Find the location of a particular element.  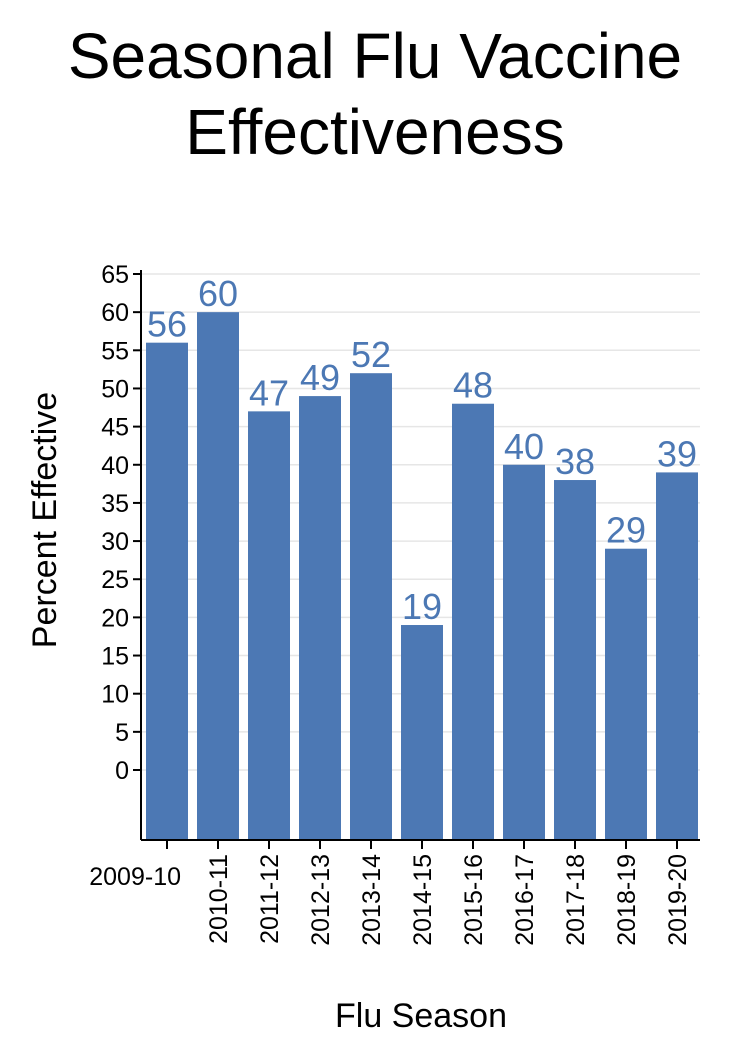

data-label: 52 is located at coordinates (371, 354).